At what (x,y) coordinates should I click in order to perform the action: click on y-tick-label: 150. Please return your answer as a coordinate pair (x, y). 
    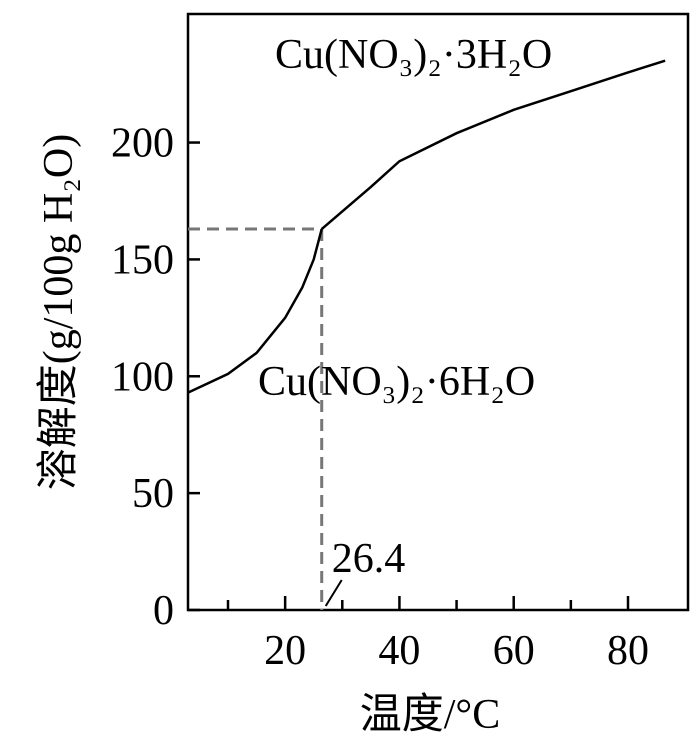
    Looking at the image, I should click on (142, 260).